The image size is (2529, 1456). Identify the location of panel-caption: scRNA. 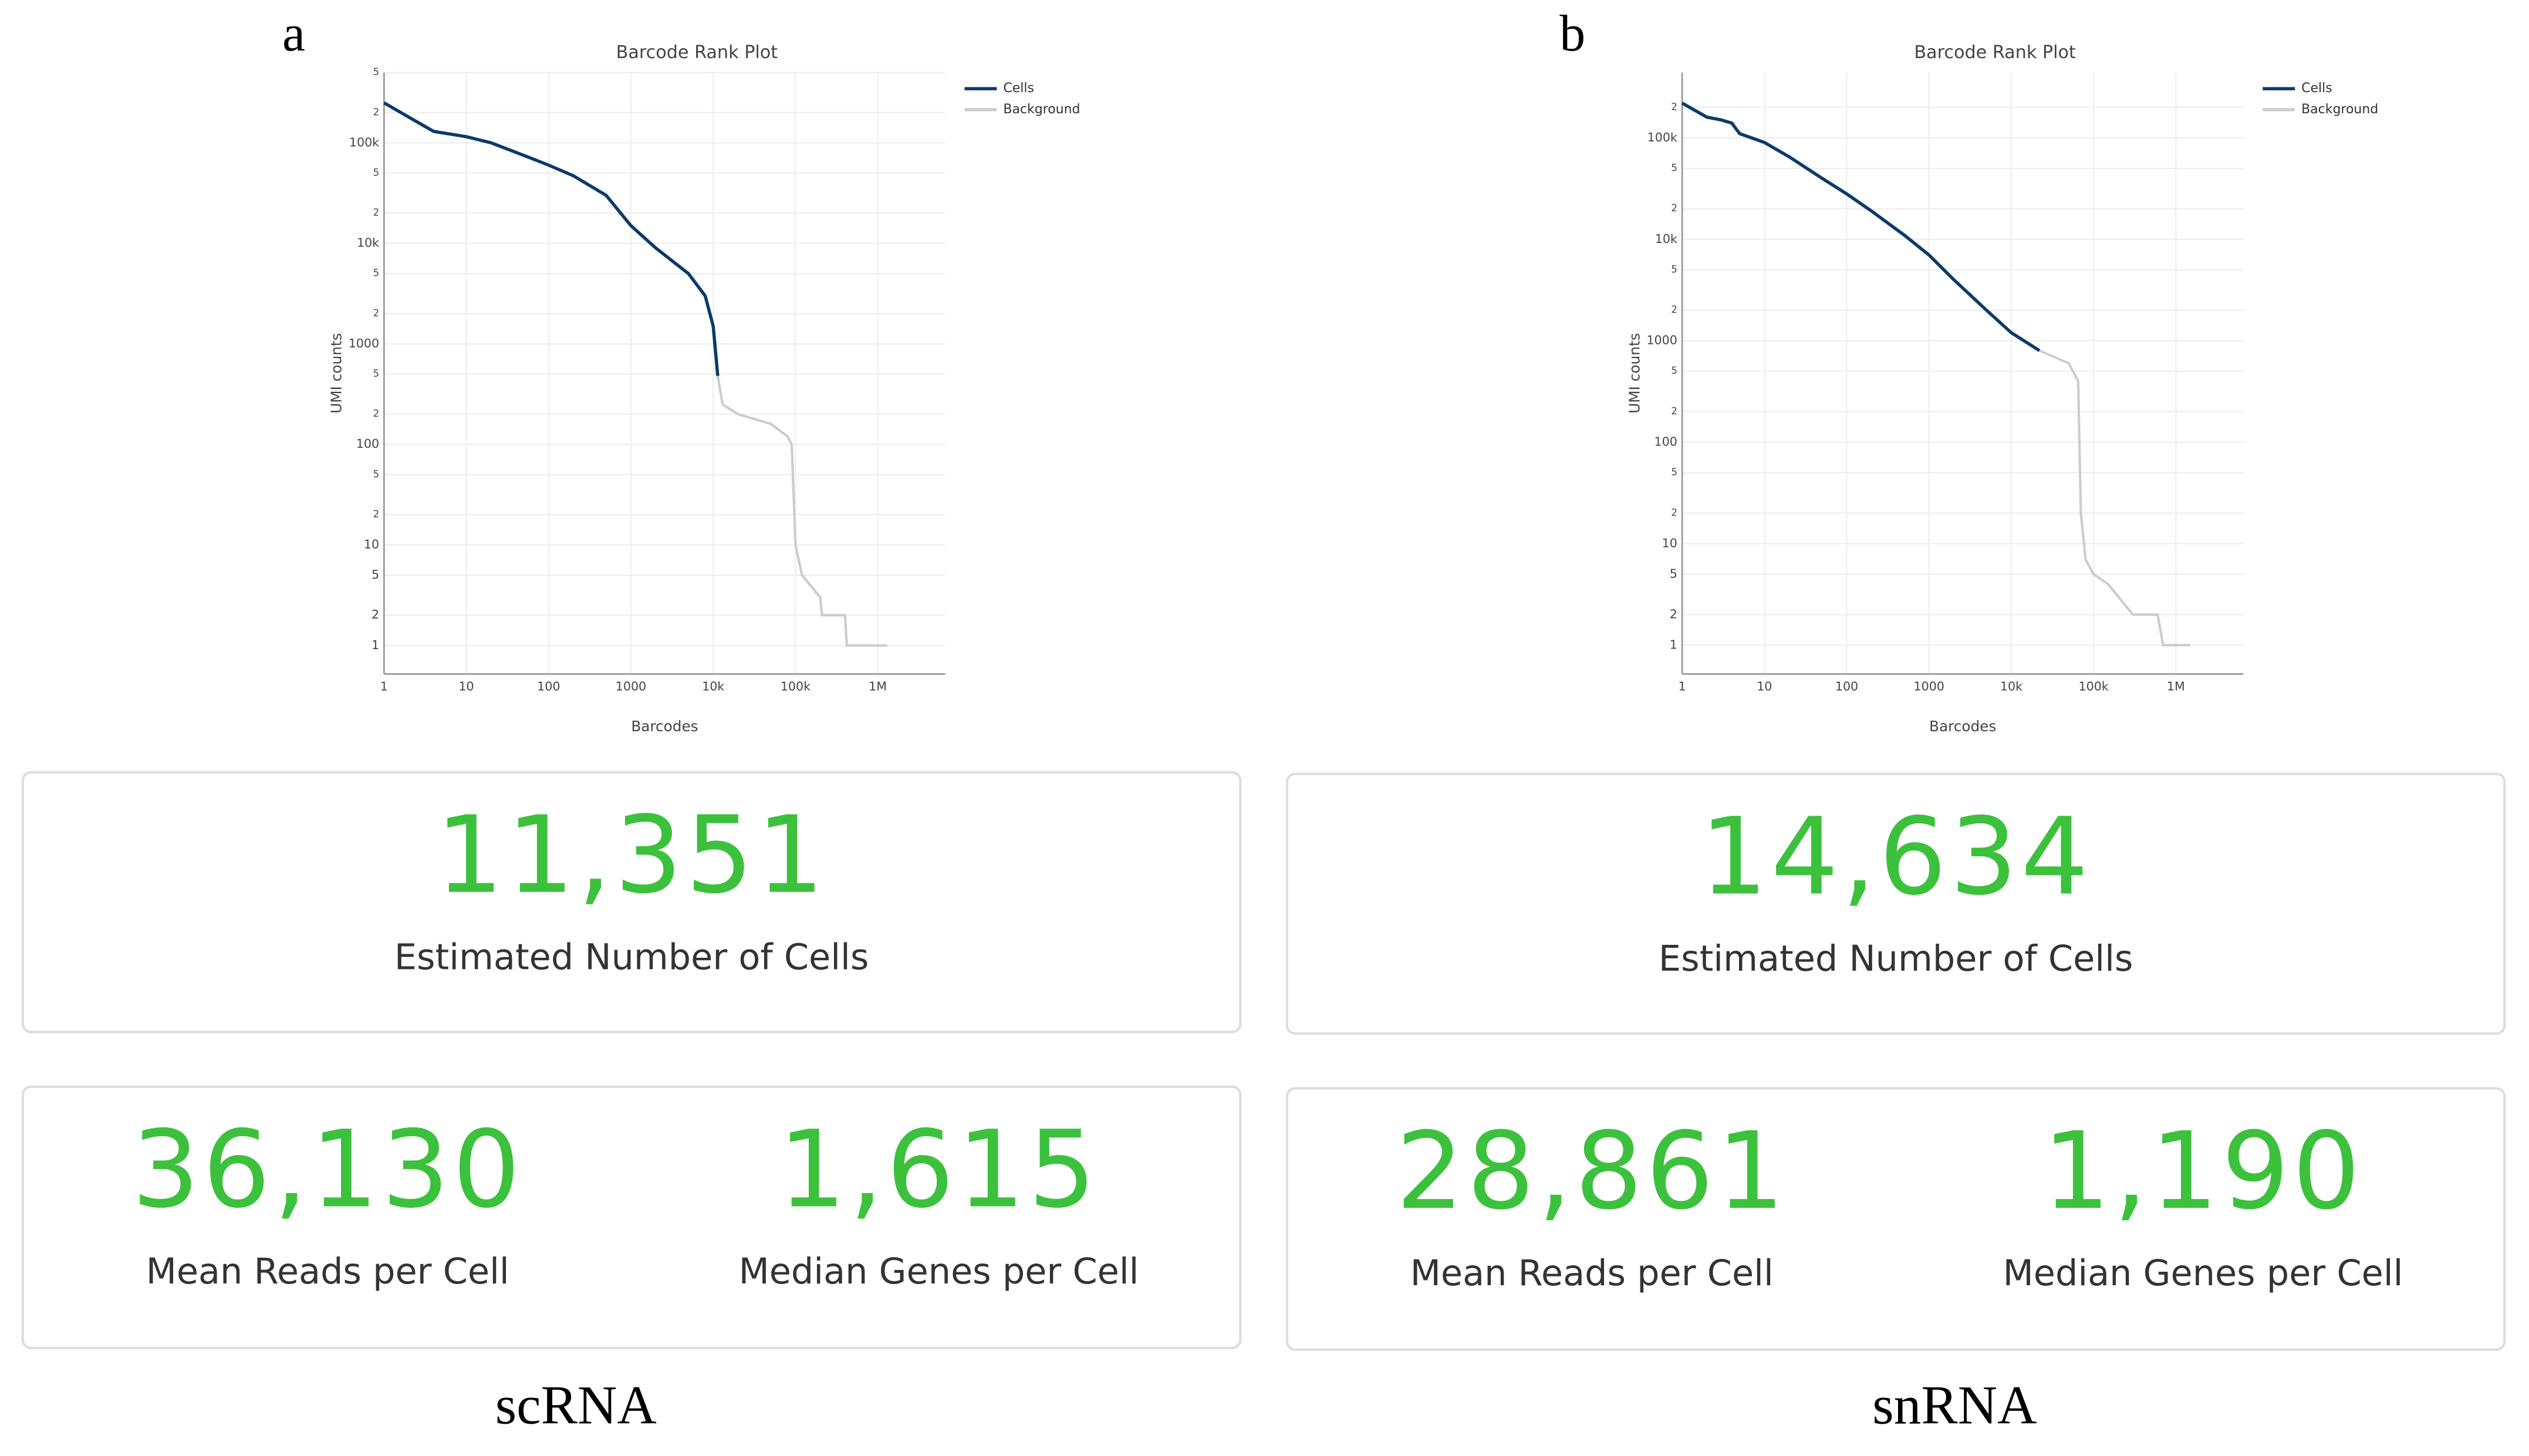
(576, 1406).